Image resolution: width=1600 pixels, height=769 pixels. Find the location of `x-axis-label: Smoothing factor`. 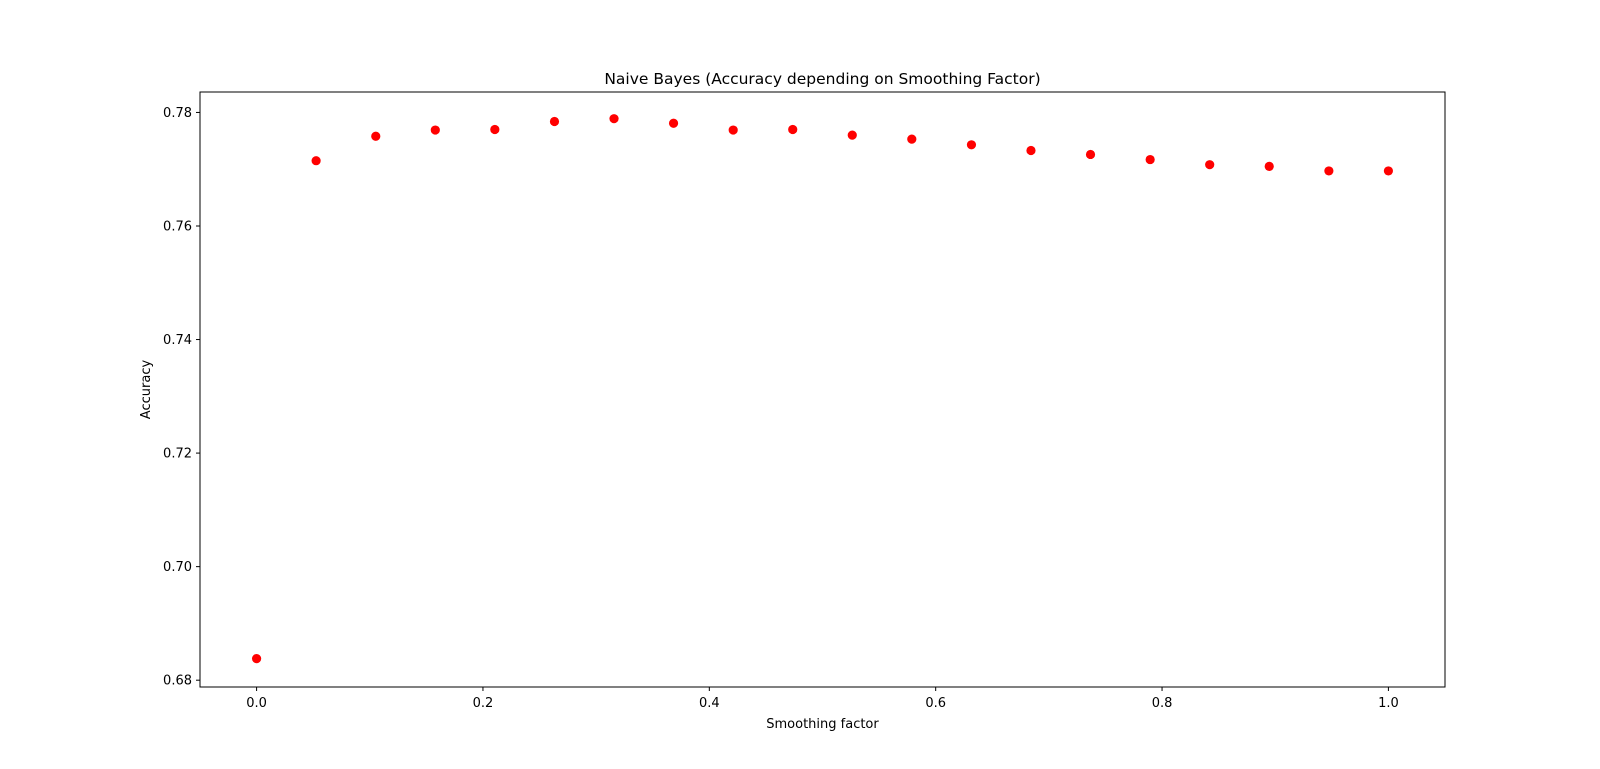

x-axis-label: Smoothing factor is located at coordinates (822, 724).